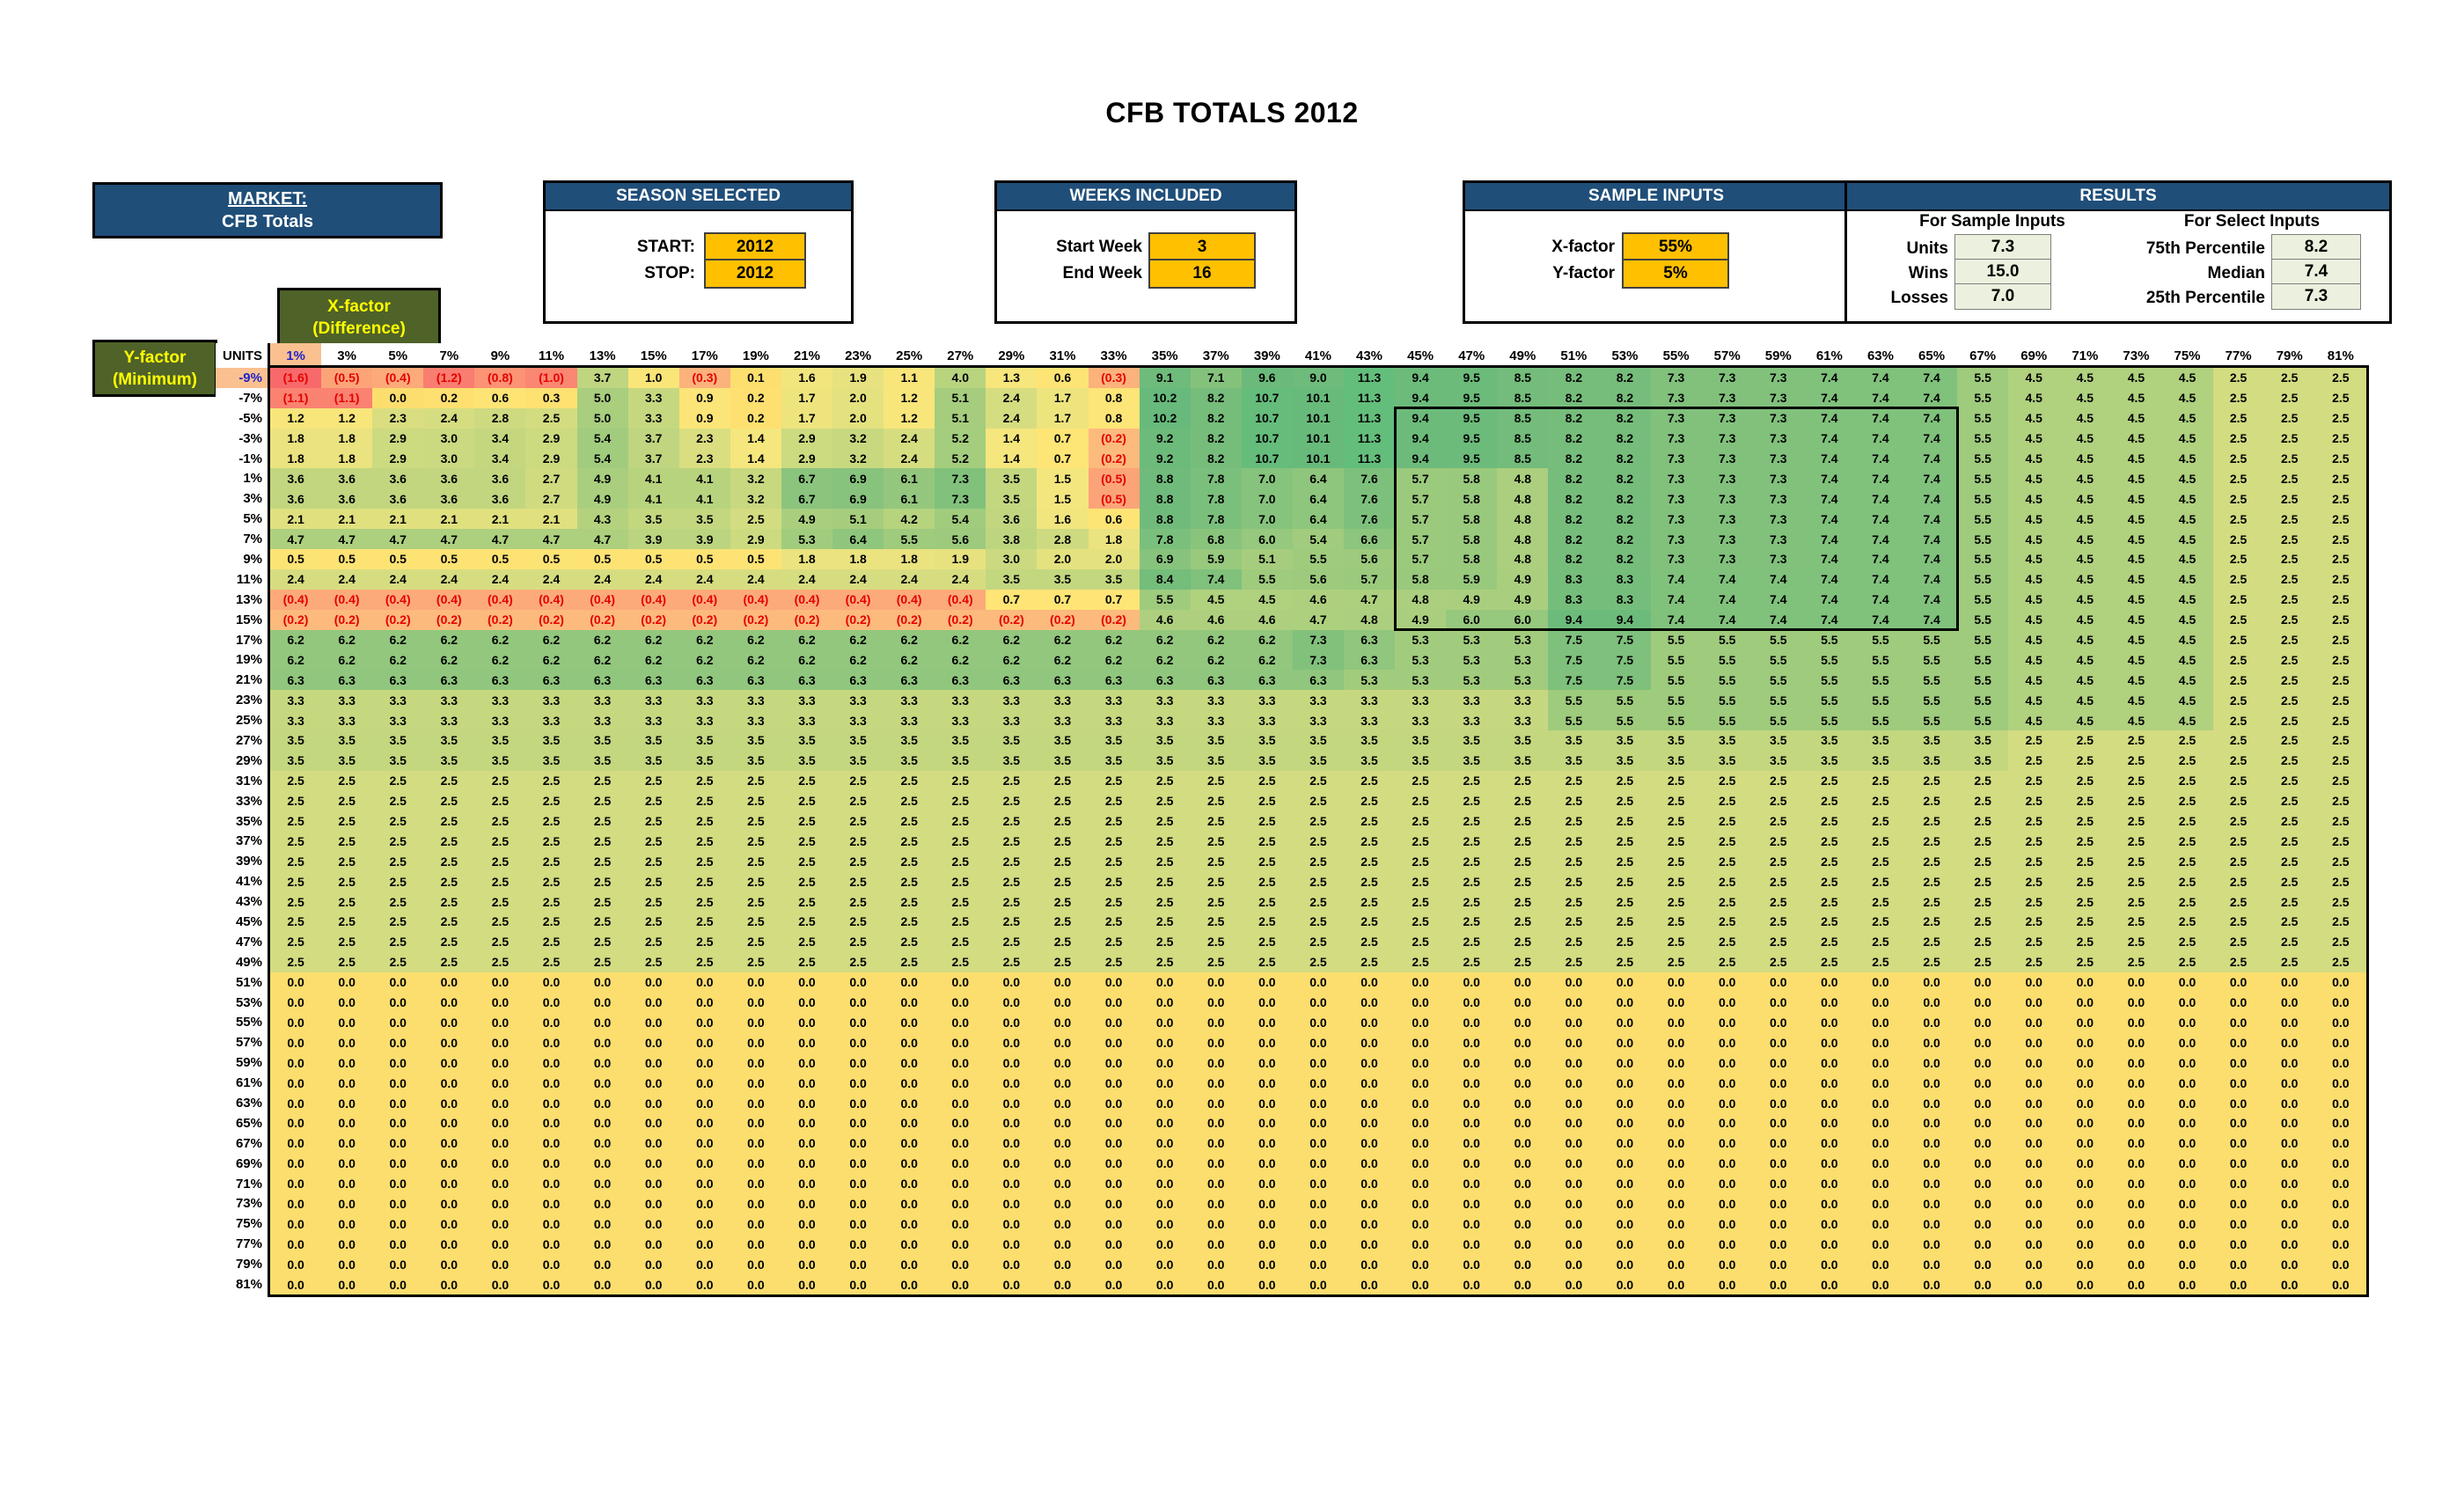  Describe the element at coordinates (1625, 579) in the screenshot. I see `heatmap-cell: 8.3` at that location.